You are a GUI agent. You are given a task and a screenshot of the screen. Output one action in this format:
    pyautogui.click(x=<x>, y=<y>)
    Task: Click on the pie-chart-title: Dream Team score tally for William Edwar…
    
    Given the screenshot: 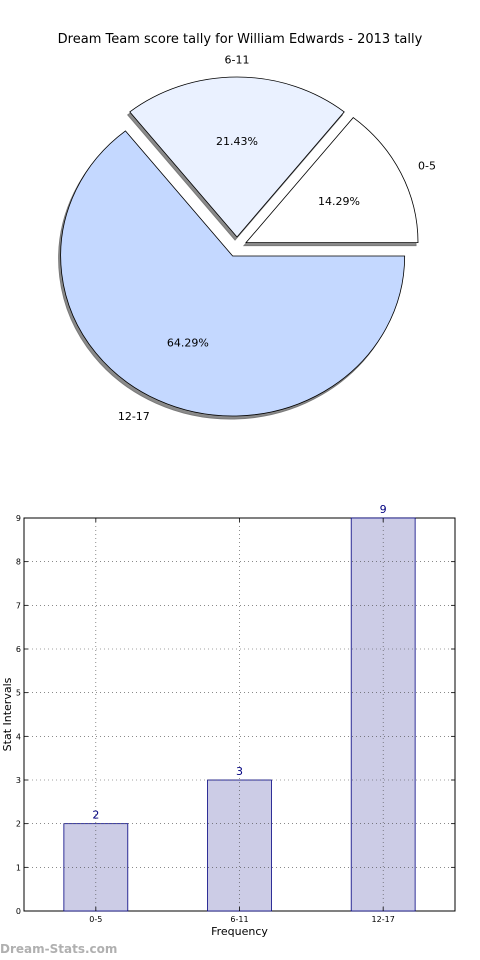 What is the action you would take?
    pyautogui.click(x=240, y=39)
    